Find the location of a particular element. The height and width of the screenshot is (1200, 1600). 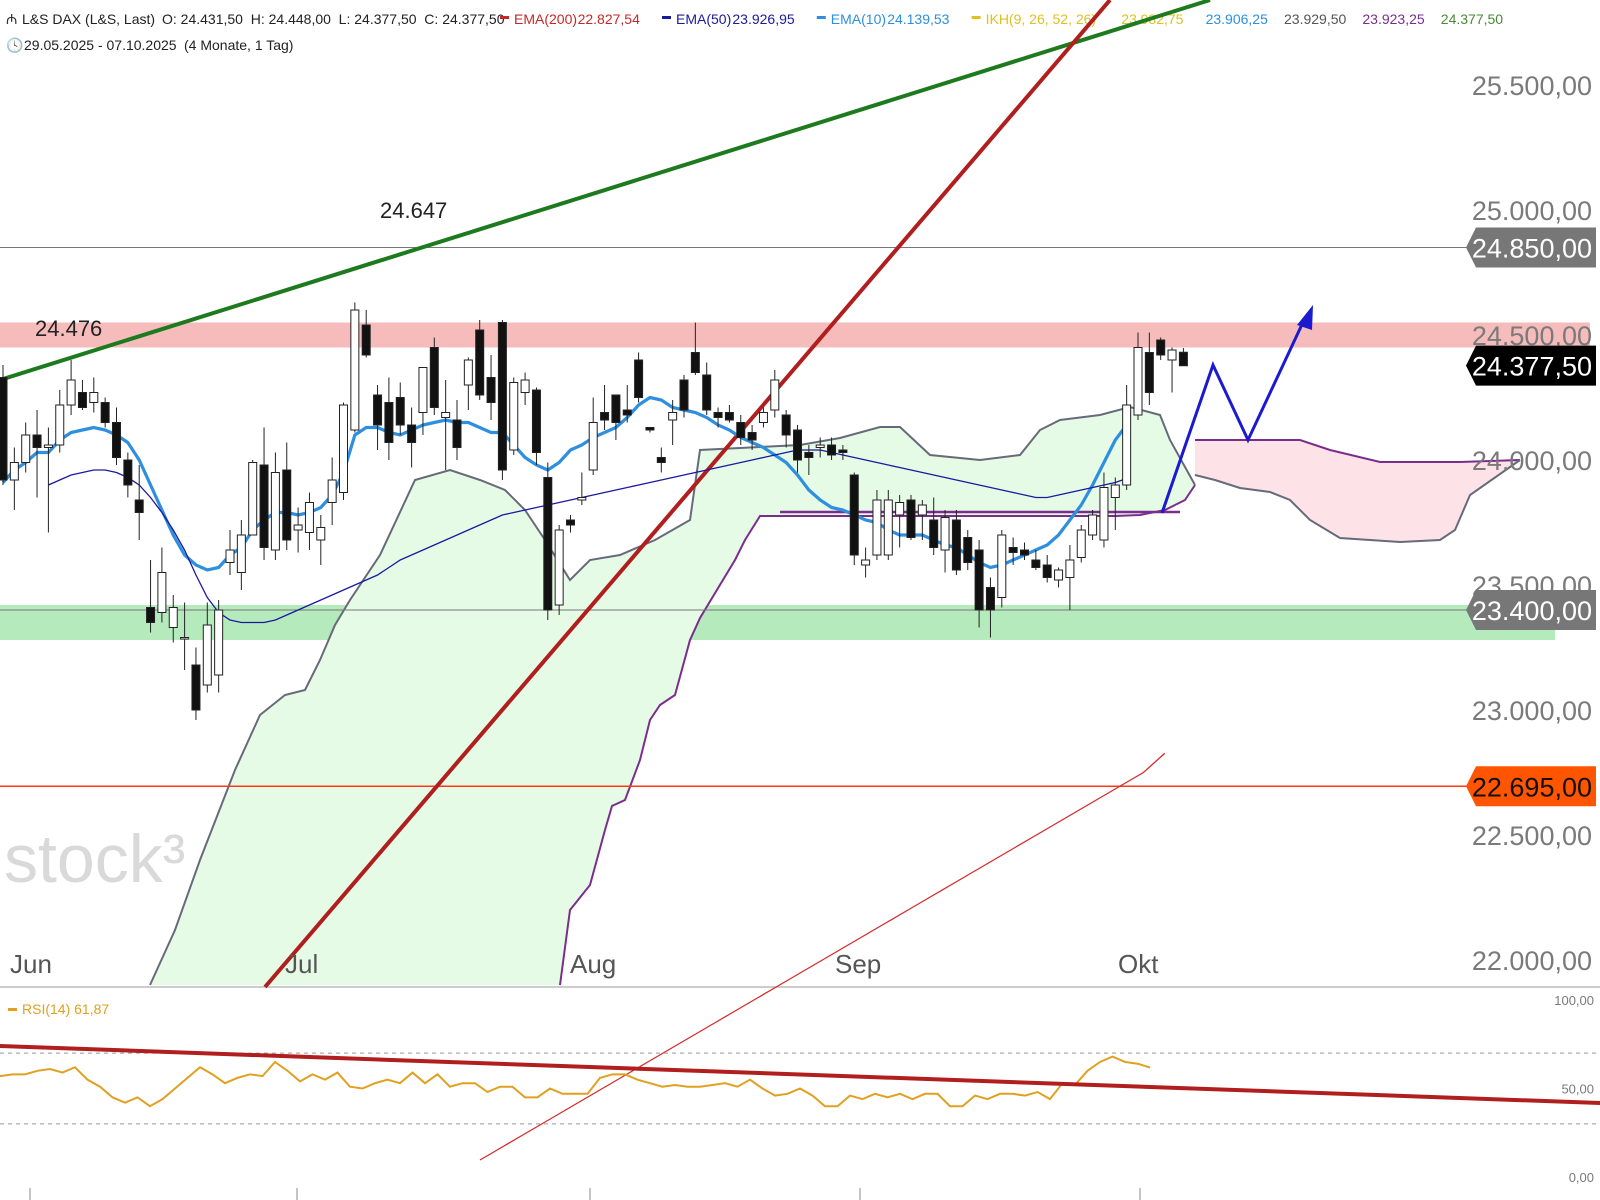

period-note: (4 Monate, 1 Tag) is located at coordinates (238, 45).